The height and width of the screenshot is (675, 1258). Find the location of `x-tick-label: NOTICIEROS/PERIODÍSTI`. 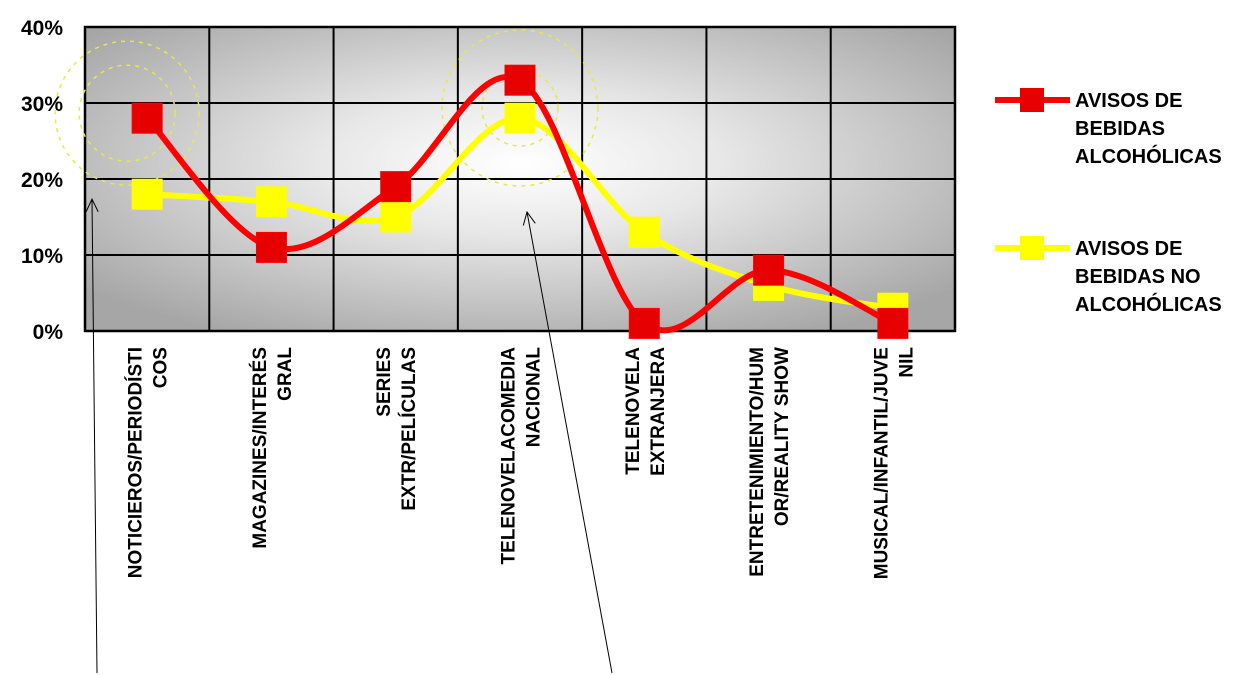

x-tick-label: NOTICIEROS/PERIODÍSTI is located at coordinates (136, 462).